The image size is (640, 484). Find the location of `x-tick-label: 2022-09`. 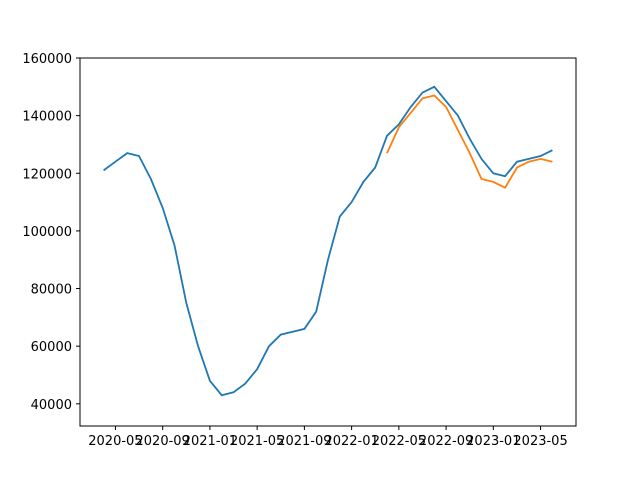

x-tick-label: 2022-09 is located at coordinates (446, 441).